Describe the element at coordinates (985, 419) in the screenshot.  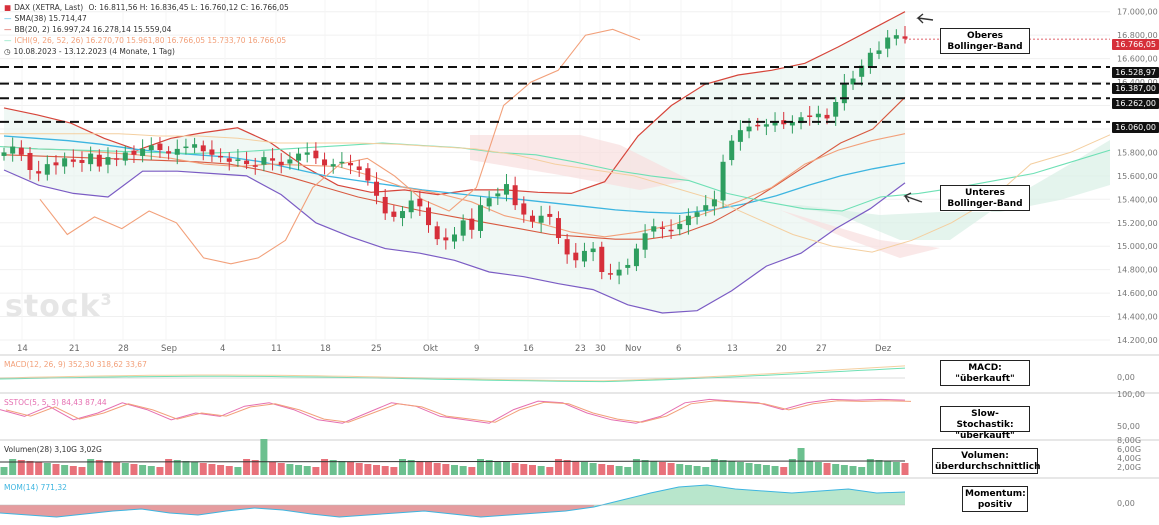
I see `annotation-stoch-line1: Slow-Stochastik:` at that location.